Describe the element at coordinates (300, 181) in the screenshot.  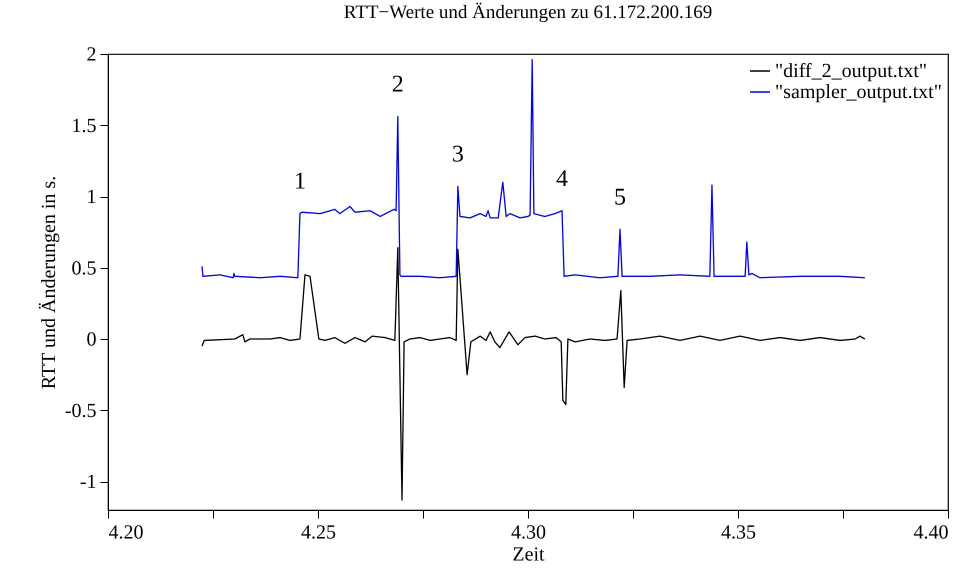
I see `annotation: 1` at that location.